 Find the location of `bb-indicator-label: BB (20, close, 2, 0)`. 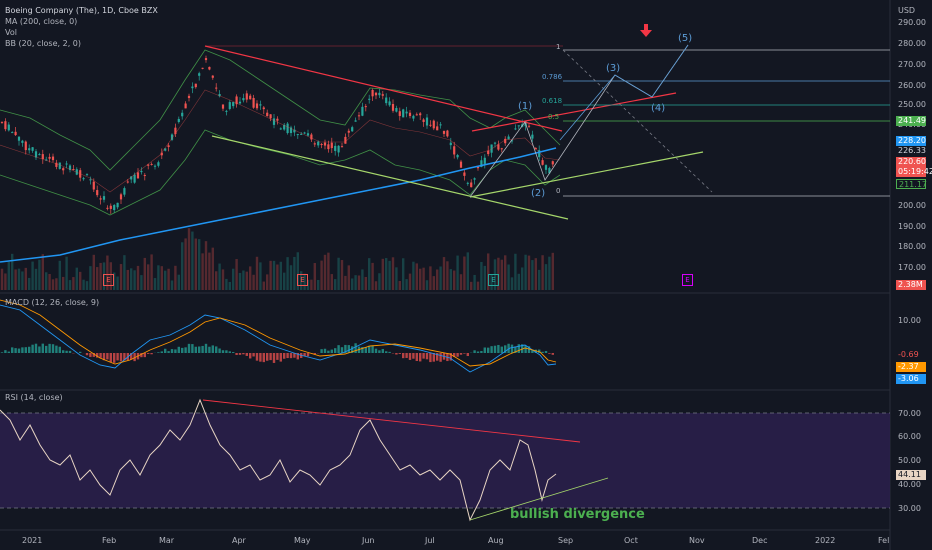

bb-indicator-label: BB (20, close, 2, 0) is located at coordinates (43, 43).